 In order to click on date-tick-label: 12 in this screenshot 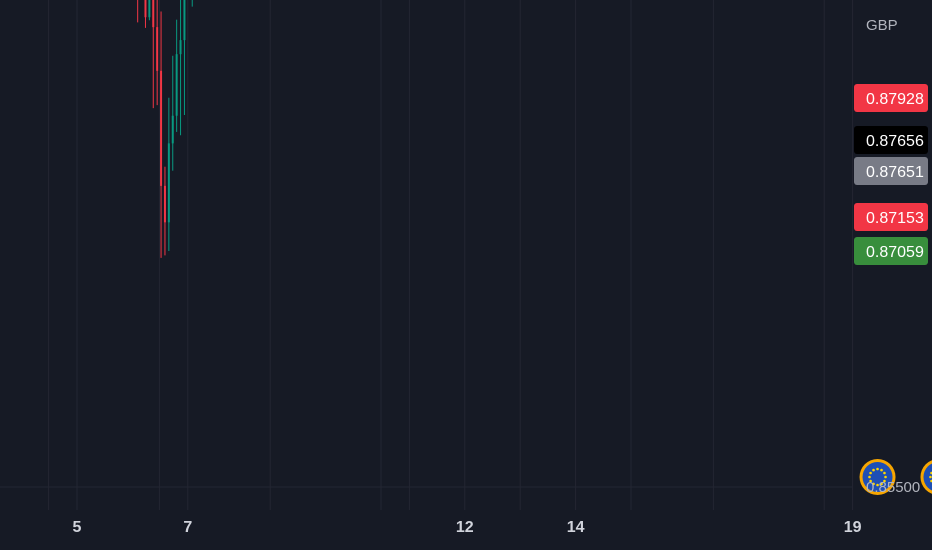, I will do `click(465, 527)`.